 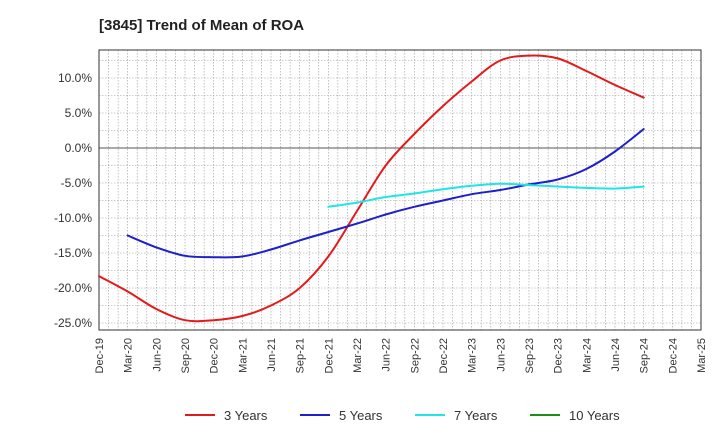 I want to click on x-tick-label: Dec-24, so click(x=673, y=355).